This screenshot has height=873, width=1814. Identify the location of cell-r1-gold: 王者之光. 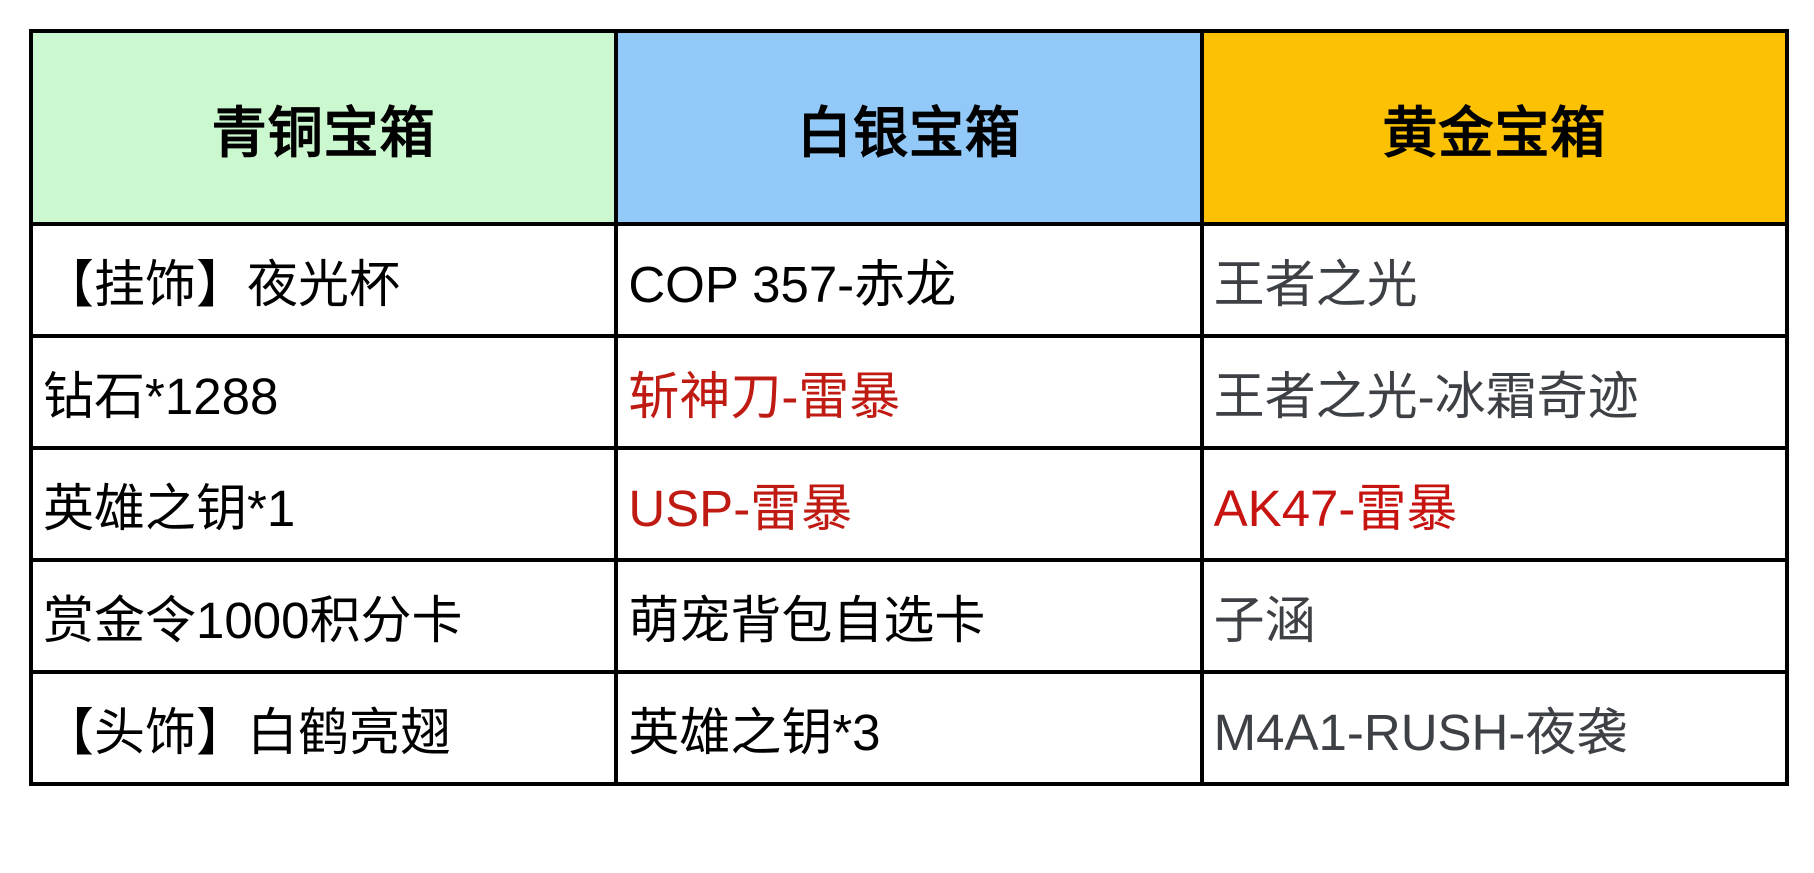
(1494, 280).